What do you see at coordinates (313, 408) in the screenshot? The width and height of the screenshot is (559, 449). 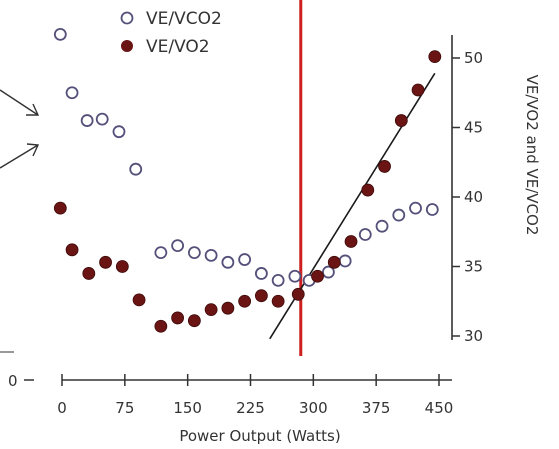 I see `x-tick-label: 300` at bounding box center [313, 408].